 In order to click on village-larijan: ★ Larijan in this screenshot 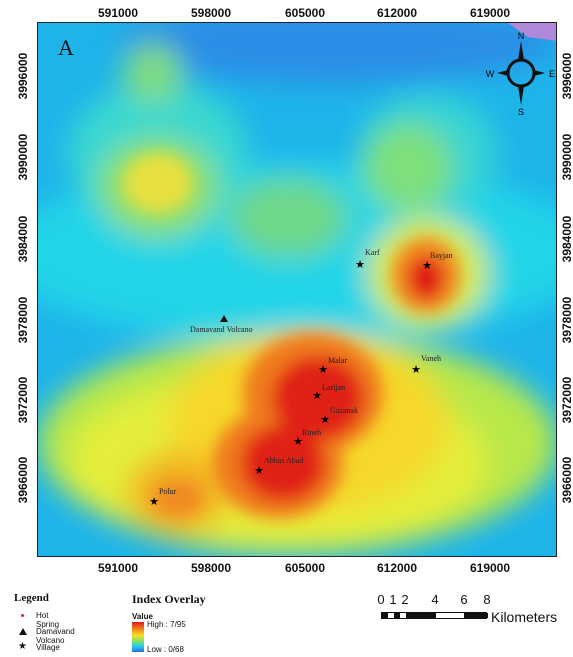, I will do `click(328, 392)`.